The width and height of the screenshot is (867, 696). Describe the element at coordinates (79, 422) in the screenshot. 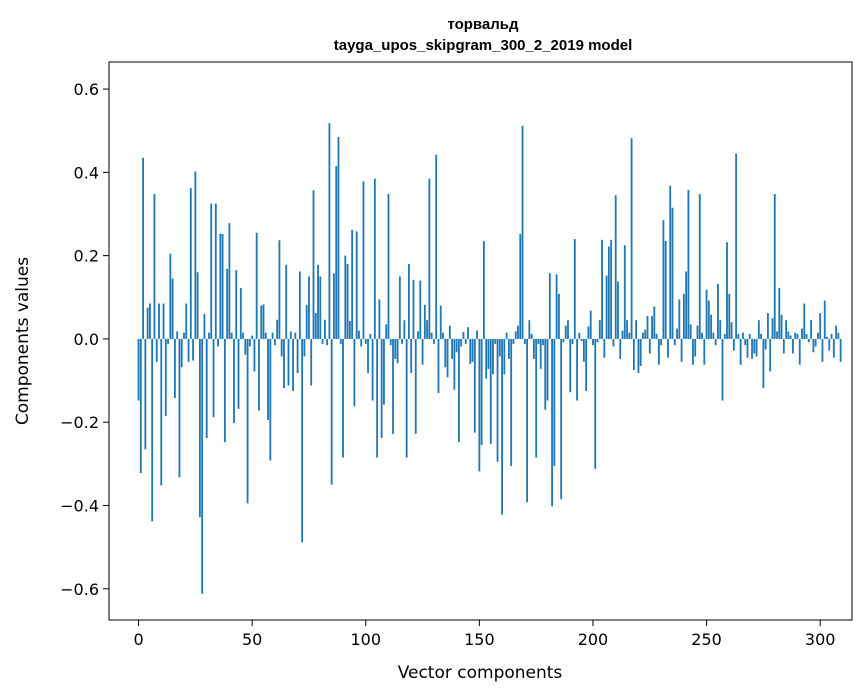

I see `y-tick-label: −0.2` at that location.